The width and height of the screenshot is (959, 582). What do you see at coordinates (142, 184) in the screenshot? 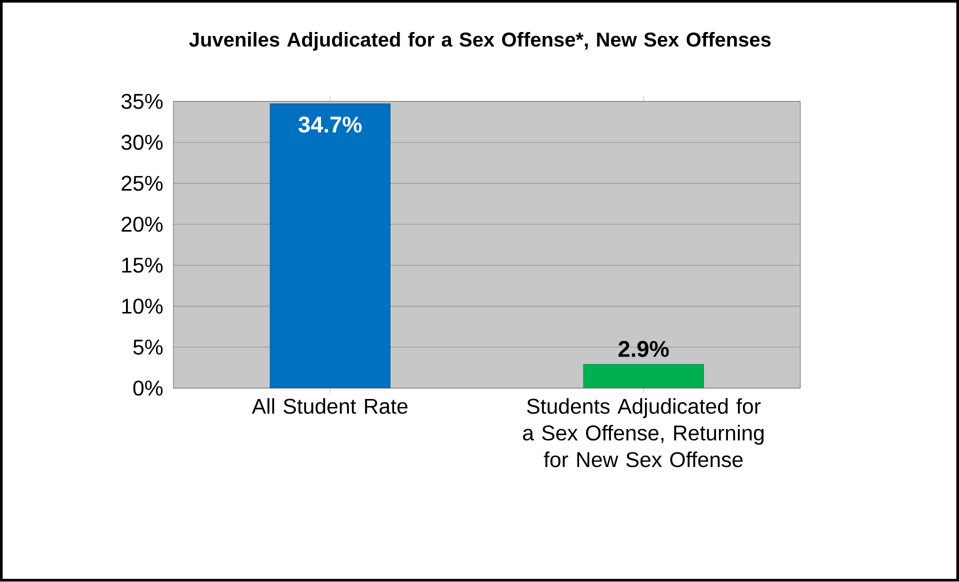
I see `y-tick-label: 25%` at bounding box center [142, 184].